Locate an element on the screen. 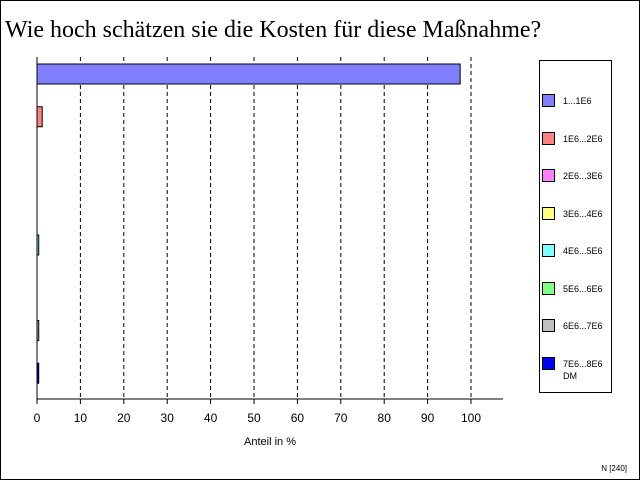 Image resolution: width=640 pixels, height=480 pixels. x-tick-label: 10 is located at coordinates (81, 418).